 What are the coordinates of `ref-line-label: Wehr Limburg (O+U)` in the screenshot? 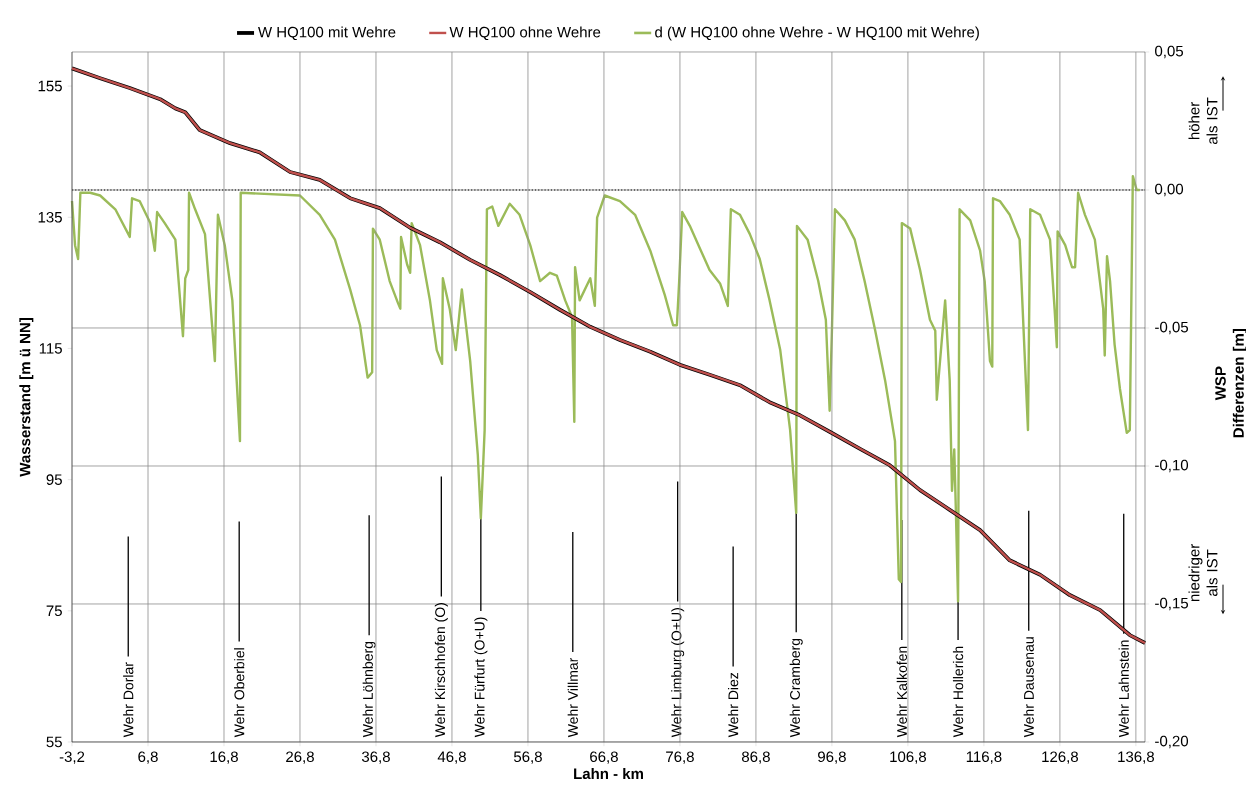 It's located at (678, 673).